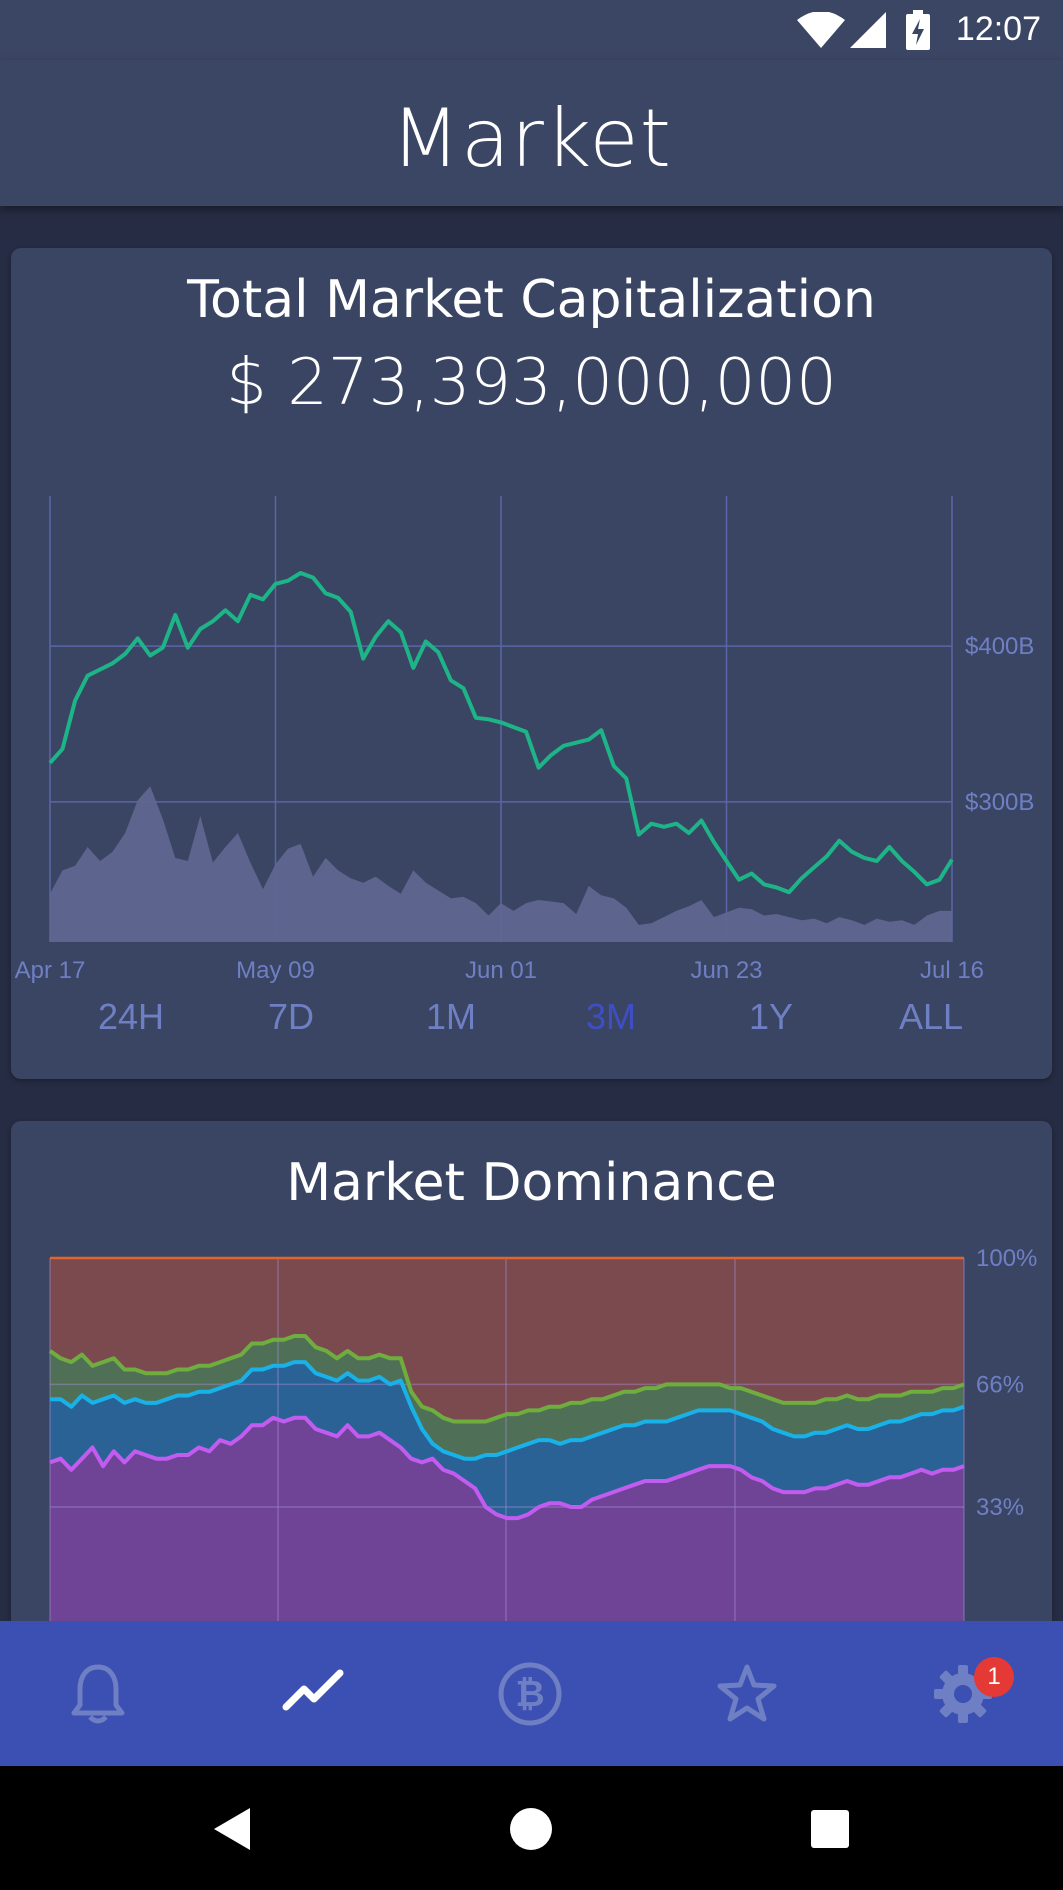  I want to click on back-icon, so click(232, 1829).